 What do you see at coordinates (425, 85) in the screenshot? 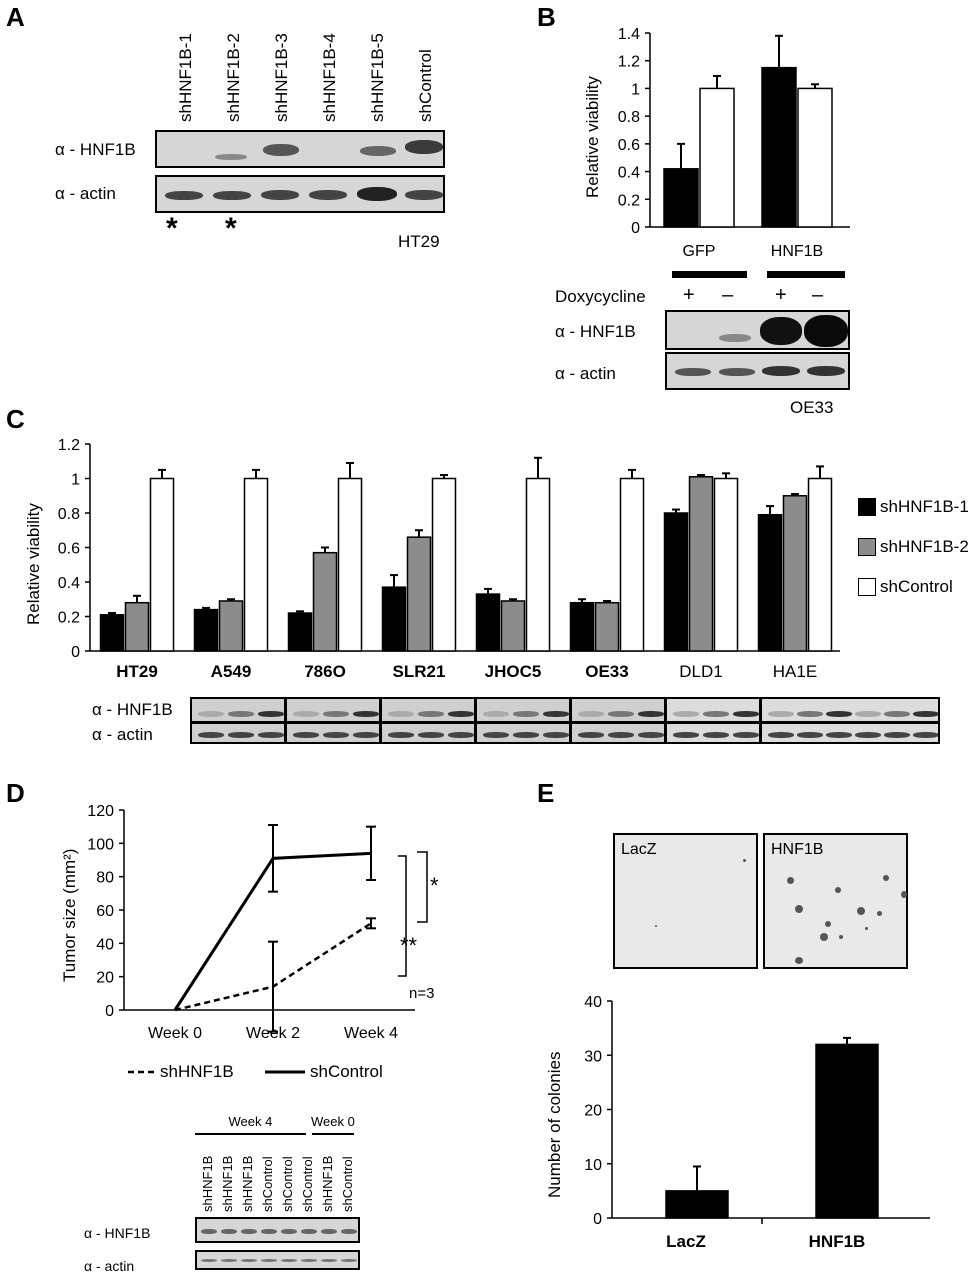
I see `panel-a-lane-label: shControl` at bounding box center [425, 85].